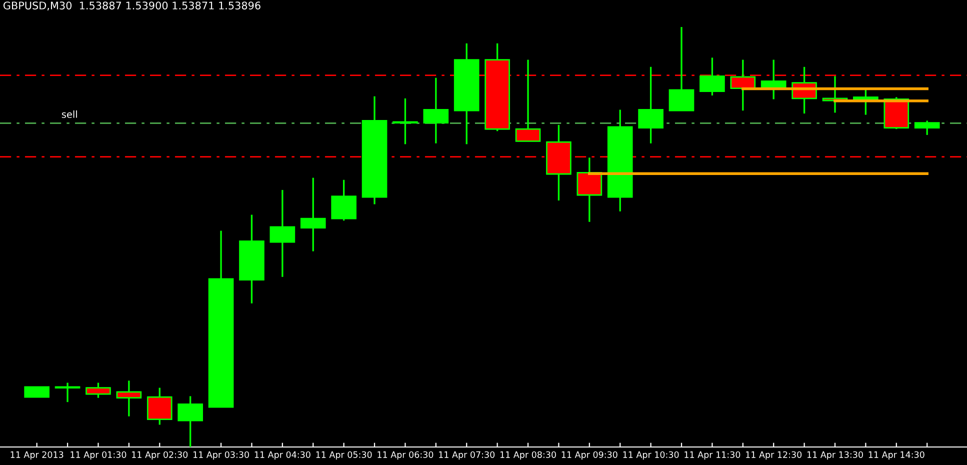 Image resolution: width=967 pixels, height=465 pixels. I want to click on x-tick-label: 11 Apr 13:30, so click(835, 455).